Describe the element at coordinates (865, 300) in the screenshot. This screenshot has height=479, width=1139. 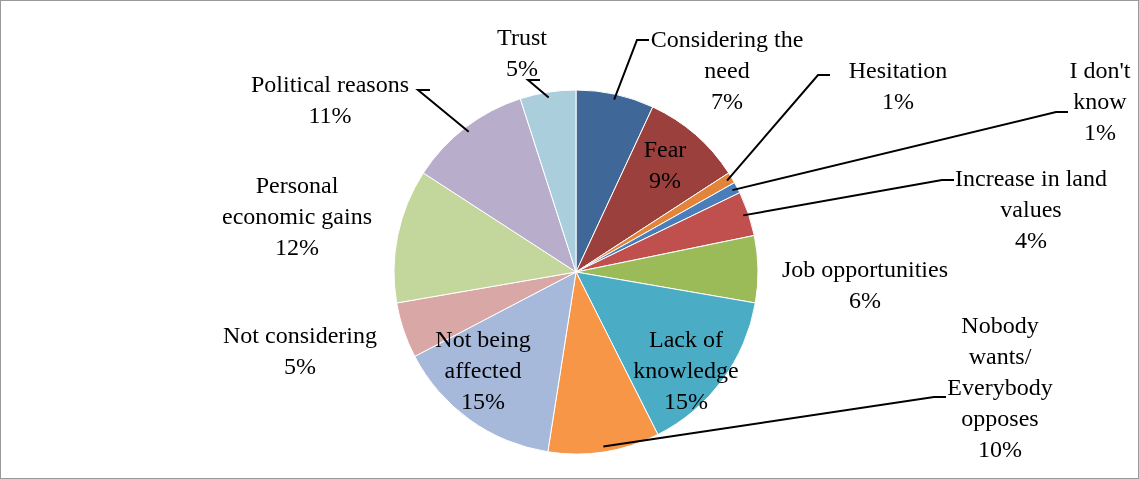
I see `data-label: 6%` at that location.